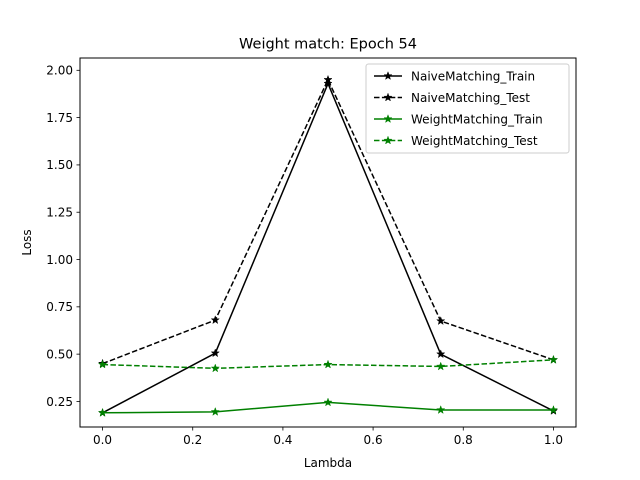 The width and height of the screenshot is (640, 480). Describe the element at coordinates (328, 463) in the screenshot. I see `x-axis-title: Lambda` at that location.